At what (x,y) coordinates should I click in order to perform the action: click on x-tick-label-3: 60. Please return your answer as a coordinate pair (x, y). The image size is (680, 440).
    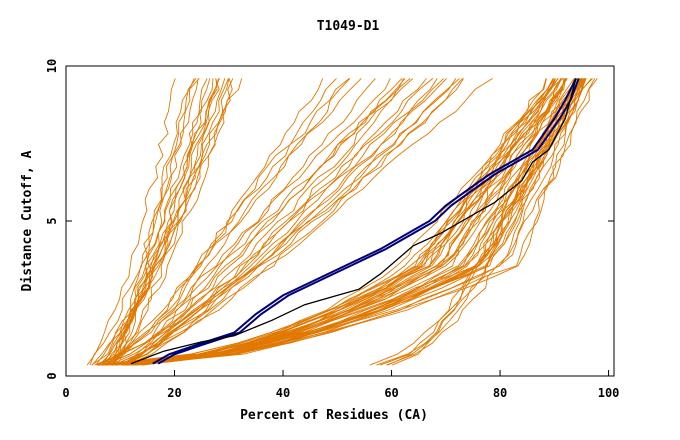
    Looking at the image, I should click on (391, 393).